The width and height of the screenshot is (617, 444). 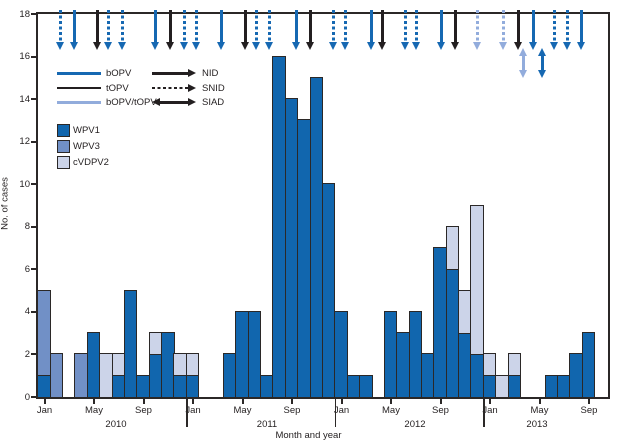 I want to click on y-axis-tick-label: 2, so click(x=27, y=354).